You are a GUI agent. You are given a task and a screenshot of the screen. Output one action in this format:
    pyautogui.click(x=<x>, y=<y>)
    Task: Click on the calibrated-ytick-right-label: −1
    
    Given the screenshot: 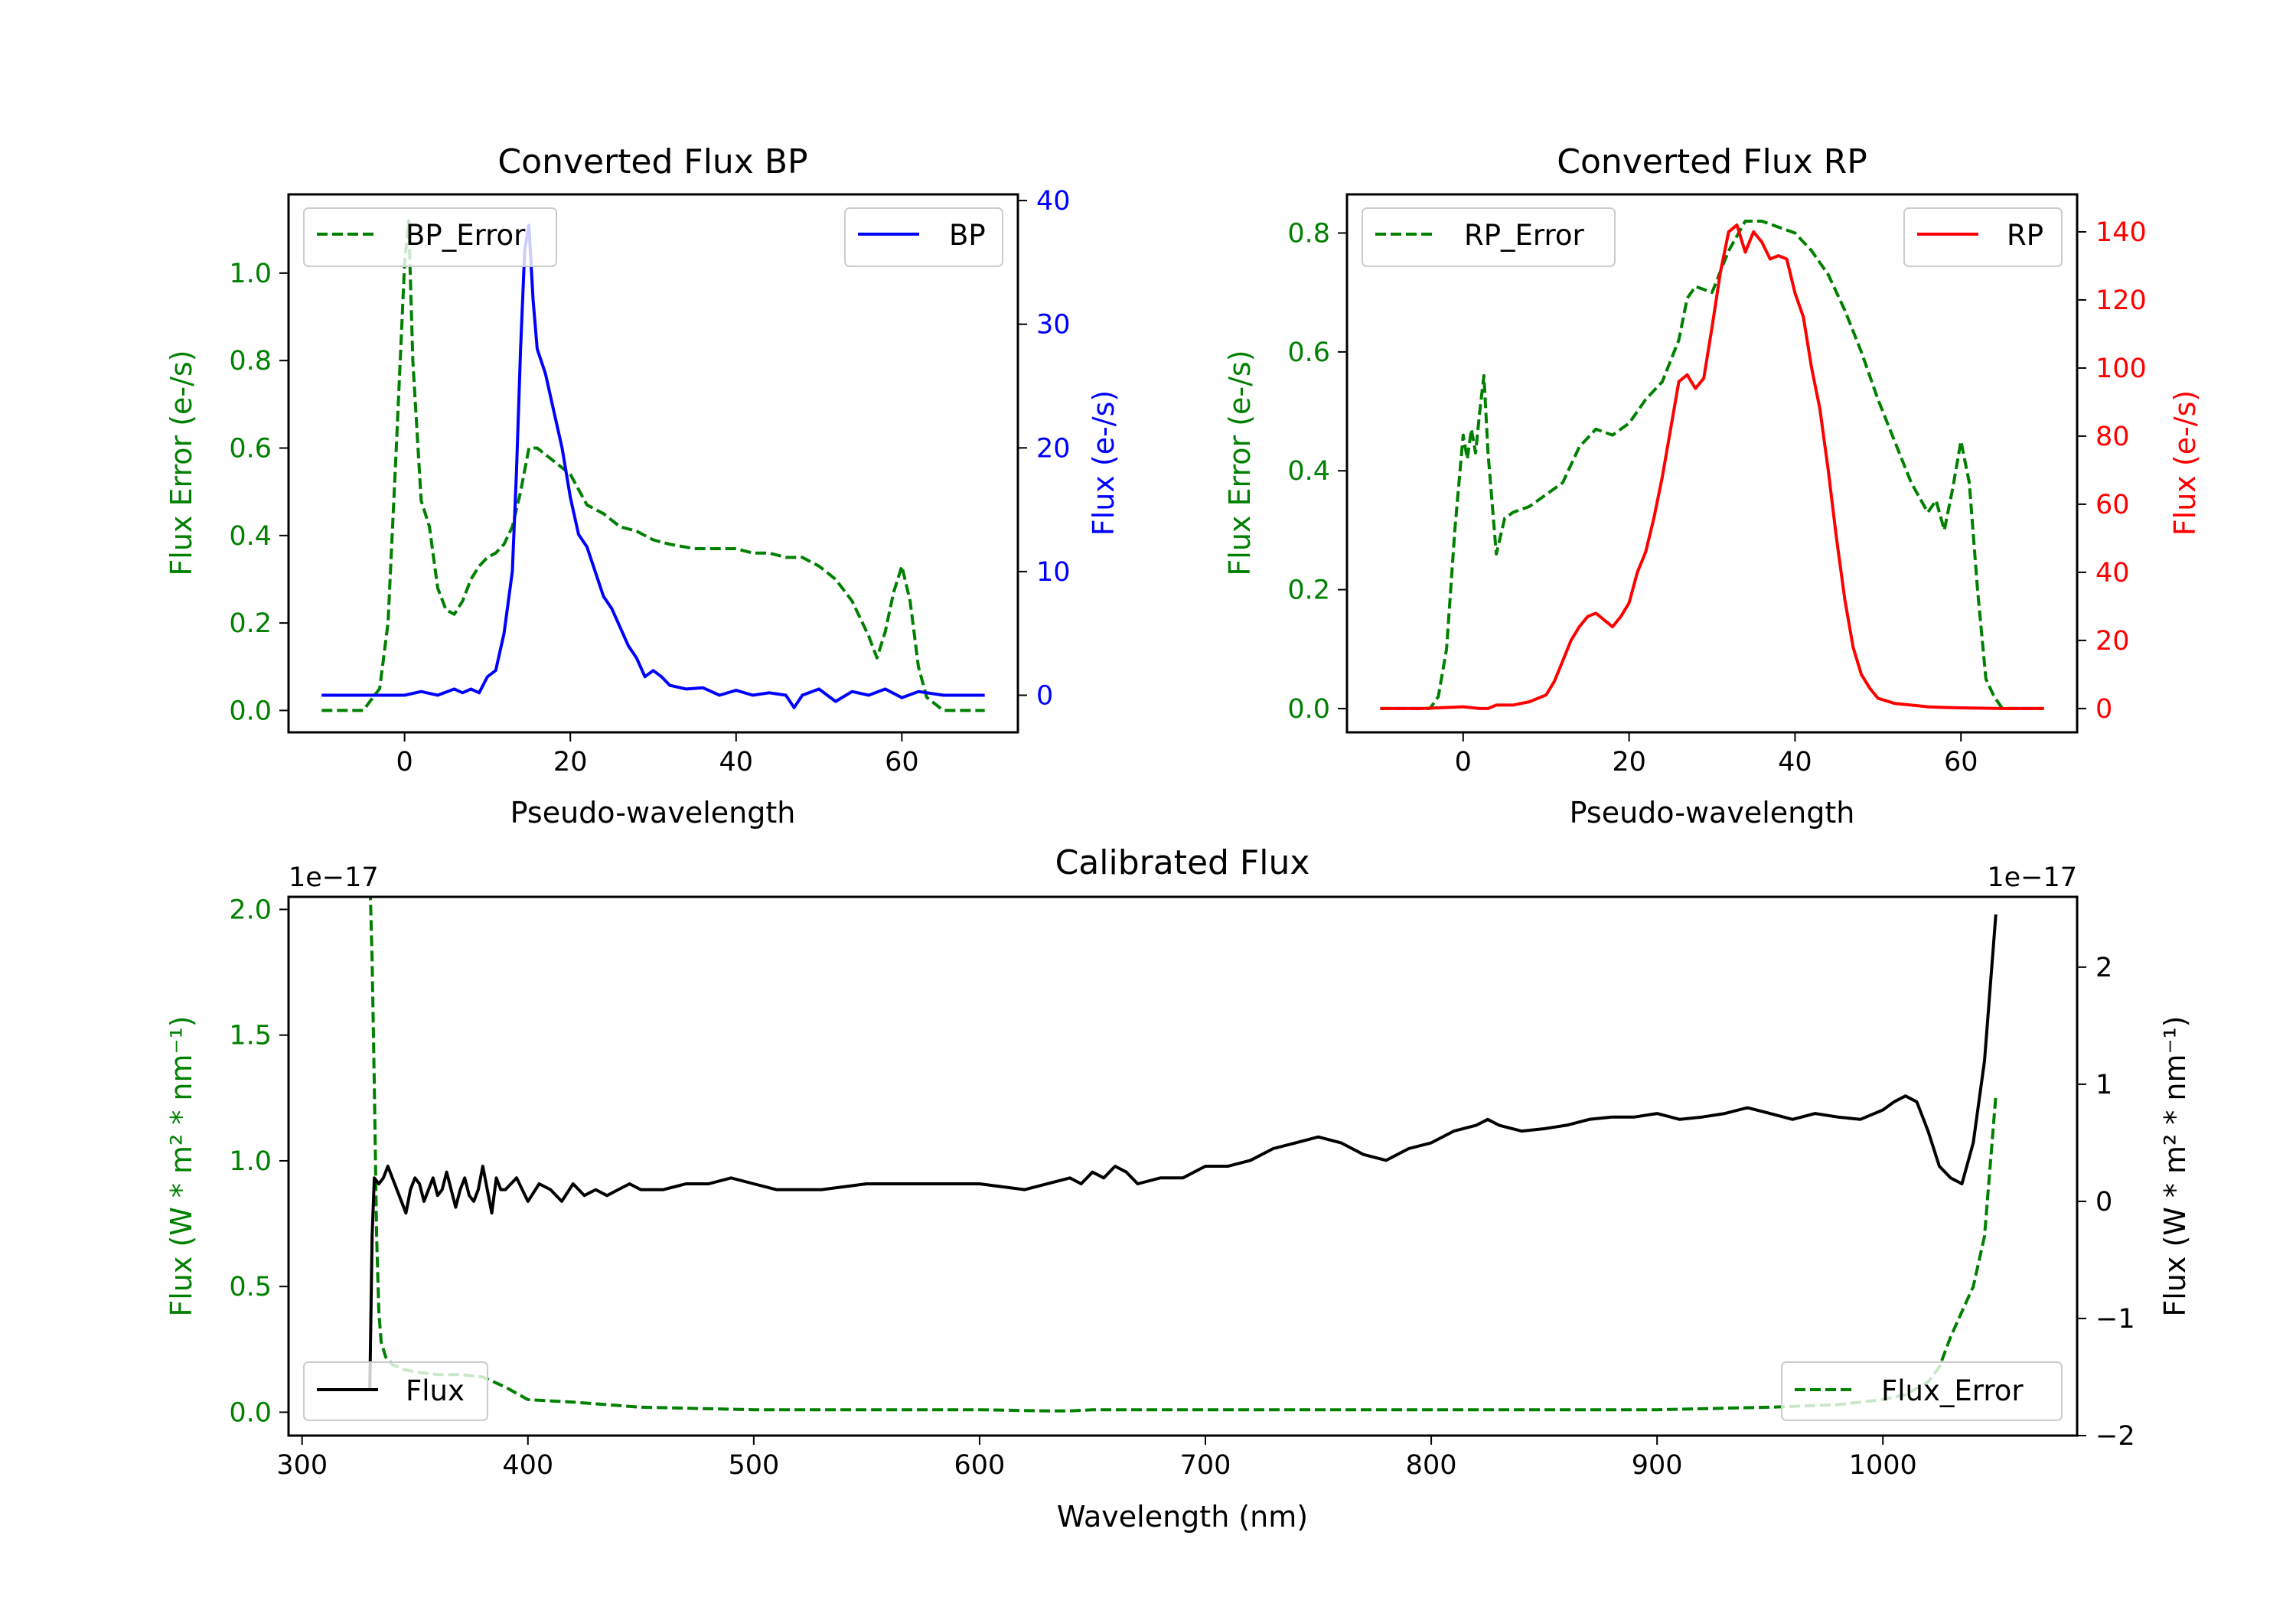 What is the action you would take?
    pyautogui.click(x=2115, y=1320)
    